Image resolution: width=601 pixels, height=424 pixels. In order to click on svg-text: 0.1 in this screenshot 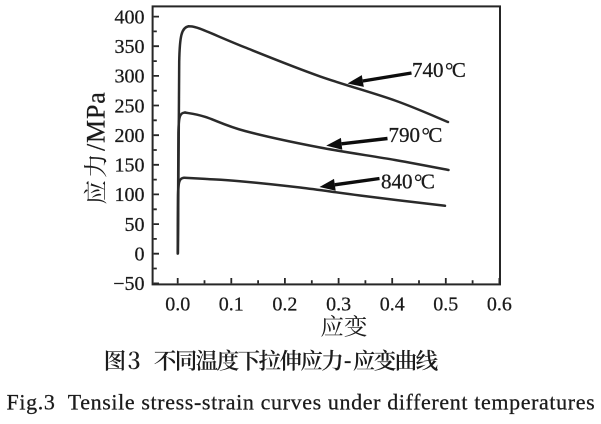, I will do `click(231, 304)`.